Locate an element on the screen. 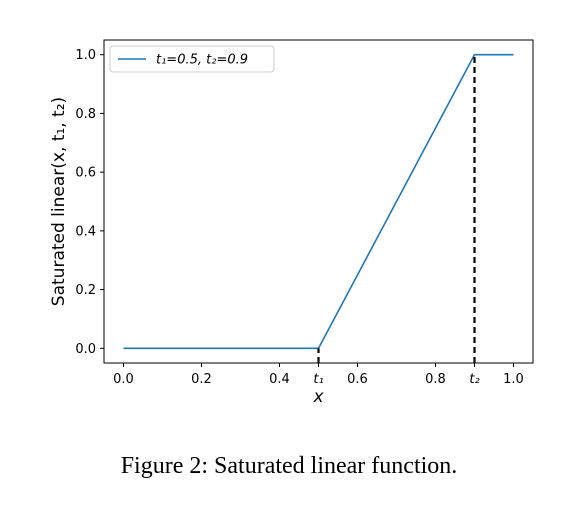  y-tick-label-0: 0.0 is located at coordinates (85, 349).